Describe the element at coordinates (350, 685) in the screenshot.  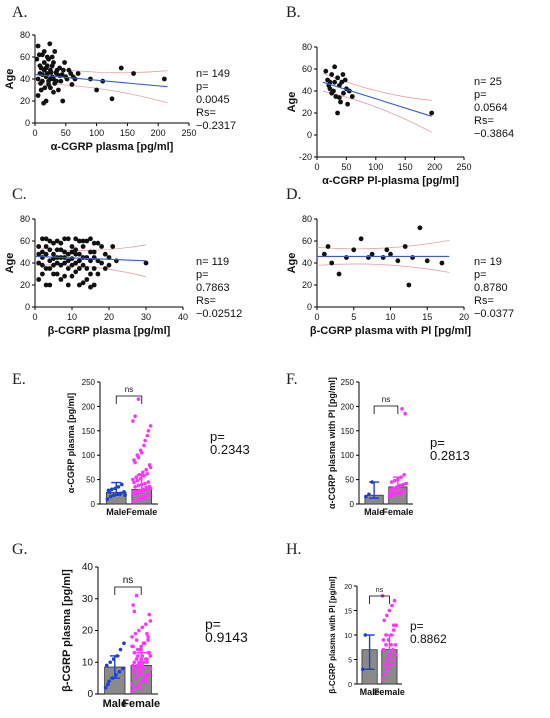
I see `y-tick-label: 0` at that location.